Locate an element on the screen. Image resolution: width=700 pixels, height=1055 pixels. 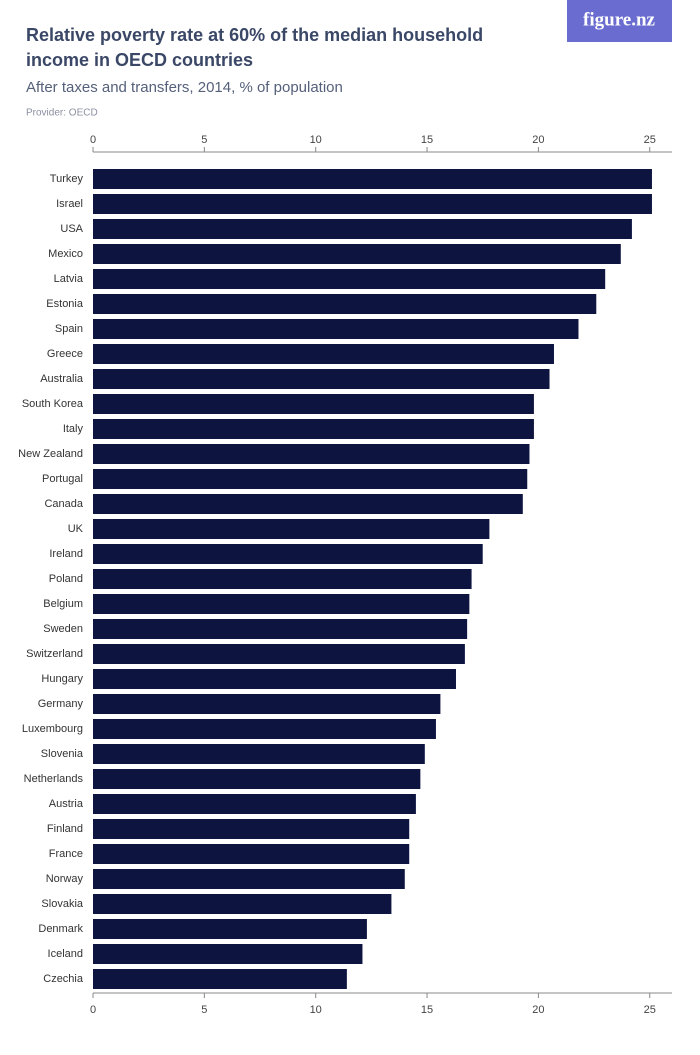
y-tick-label: Ireland is located at coordinates (66, 554).